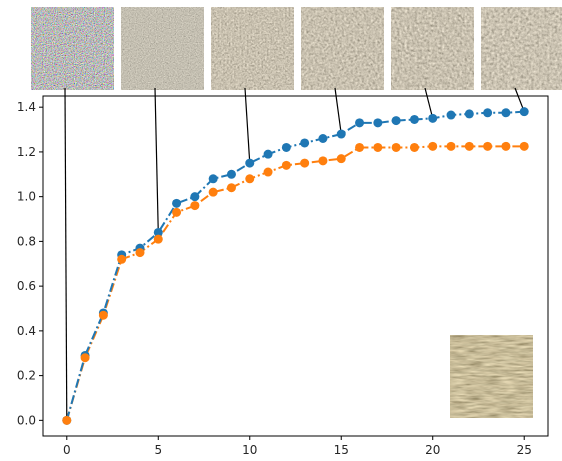 The image size is (562, 461). I want to click on x-tick-label: 20, so click(432, 450).